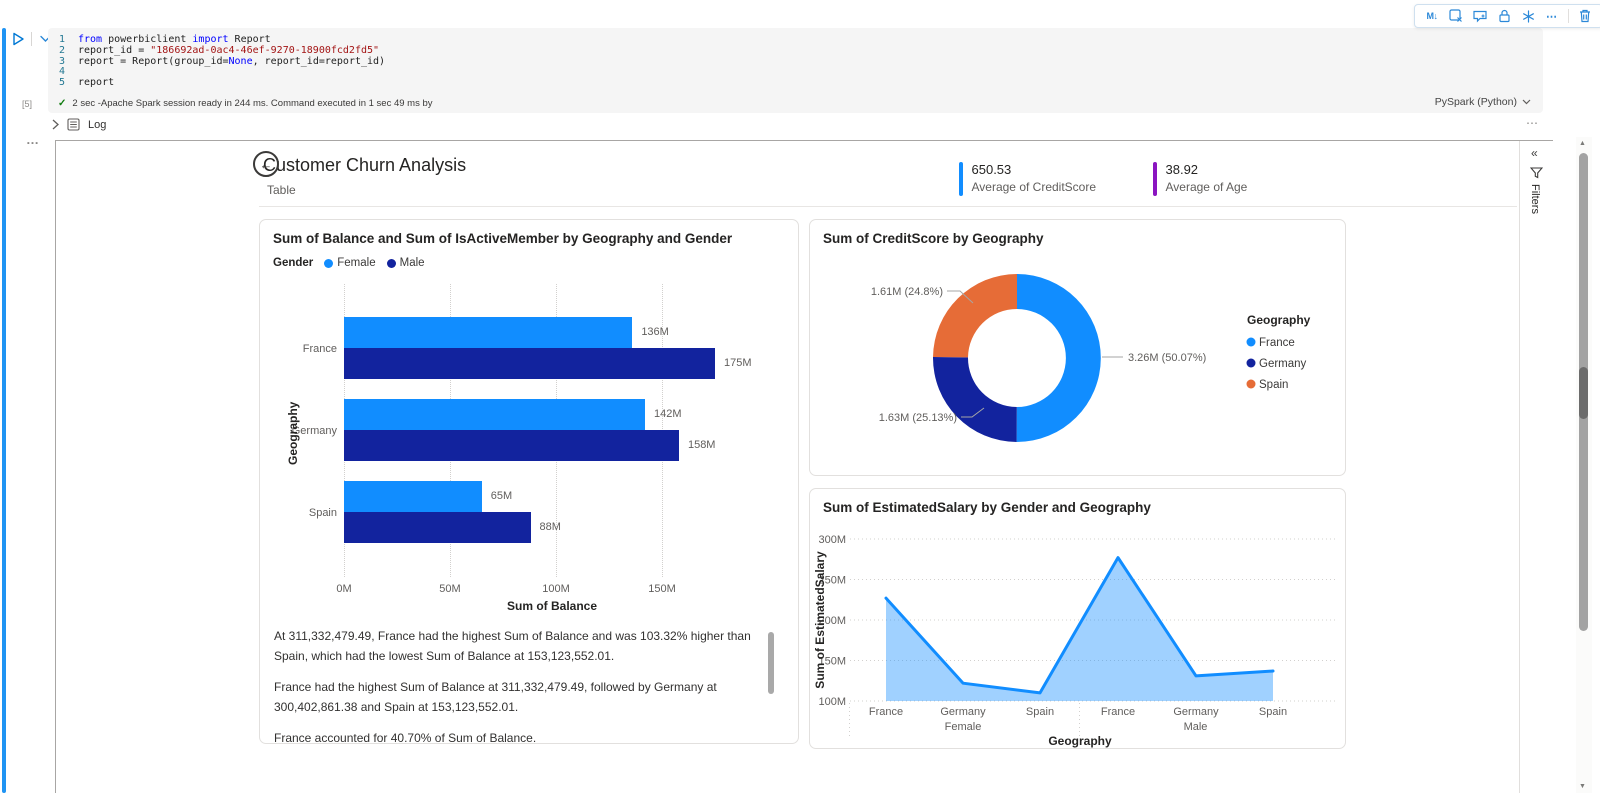  Describe the element at coordinates (1273, 385) in the screenshot. I see `legend-item: Spain` at that location.